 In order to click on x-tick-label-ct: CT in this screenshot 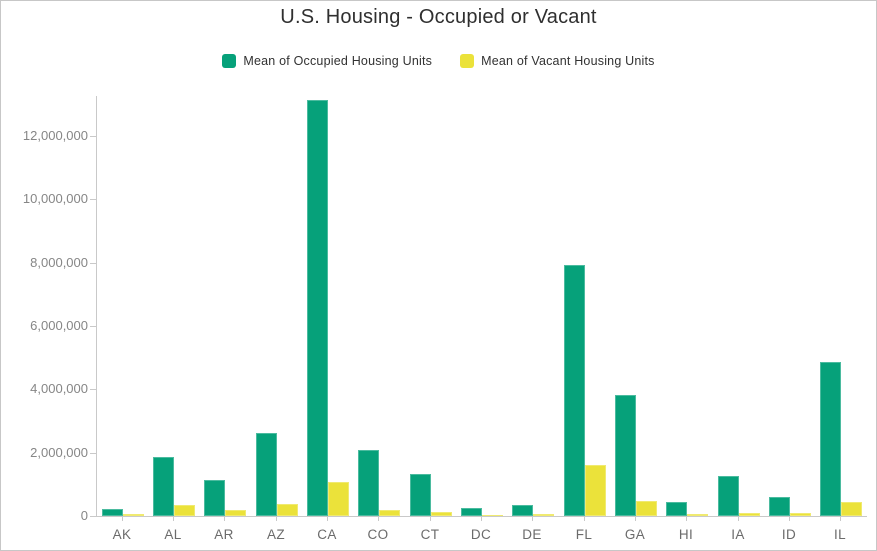, I will do `click(430, 534)`.